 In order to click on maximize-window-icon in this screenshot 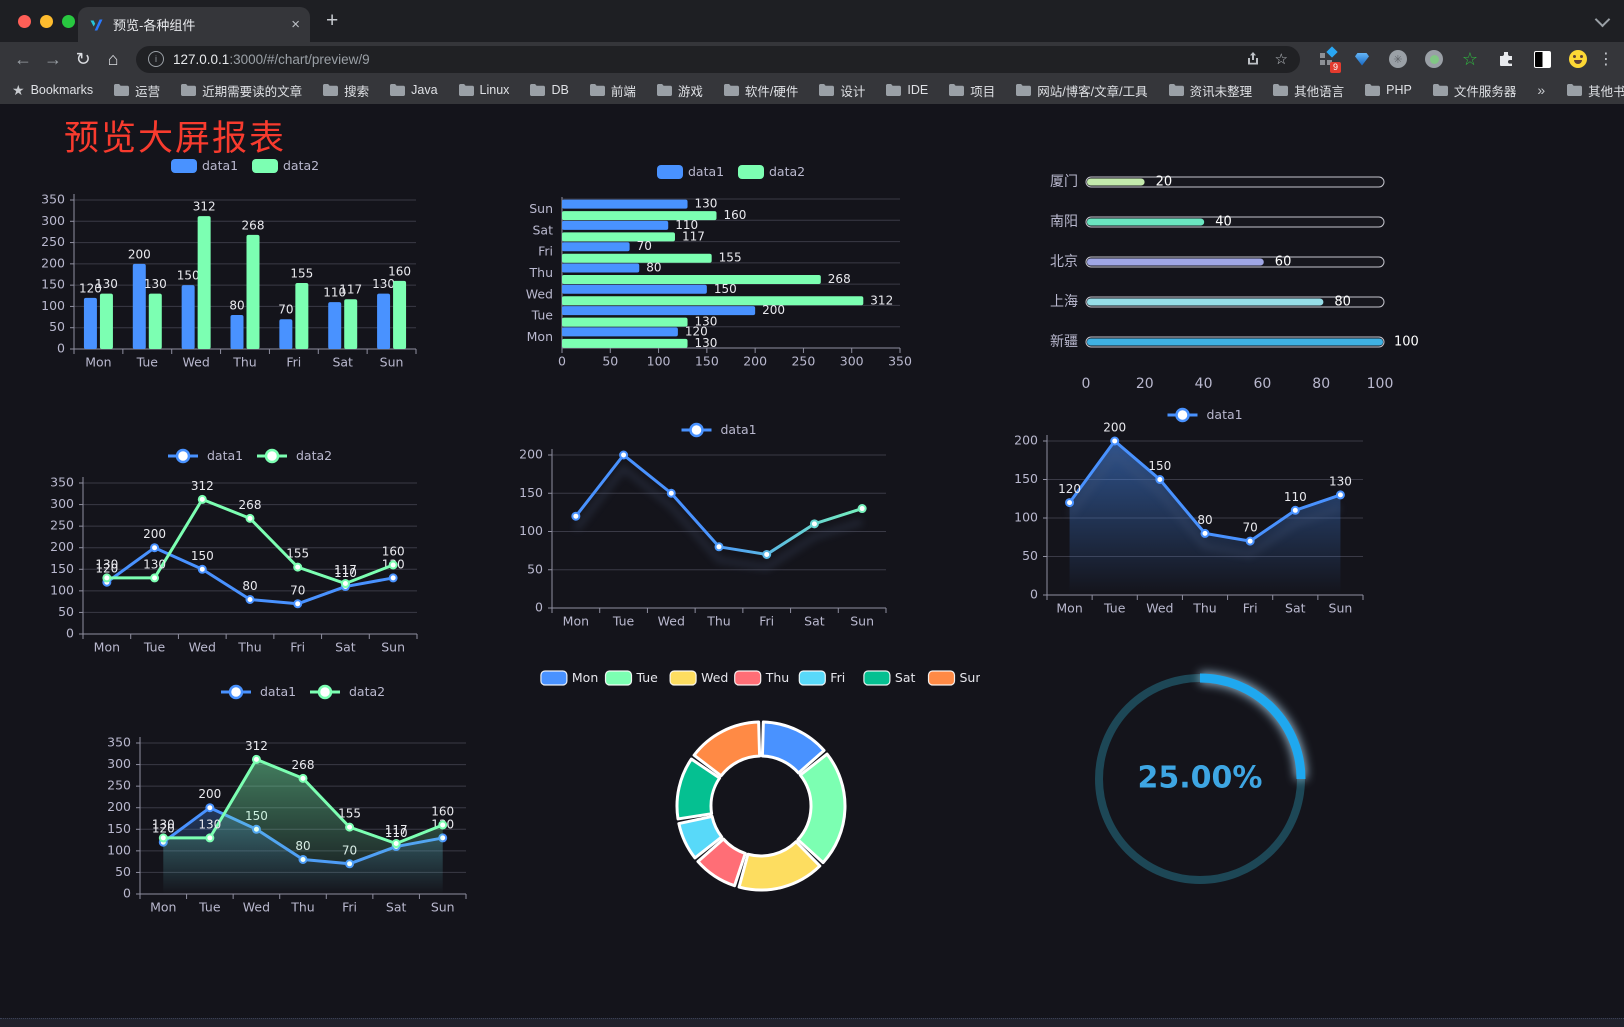, I will do `click(68, 21)`.